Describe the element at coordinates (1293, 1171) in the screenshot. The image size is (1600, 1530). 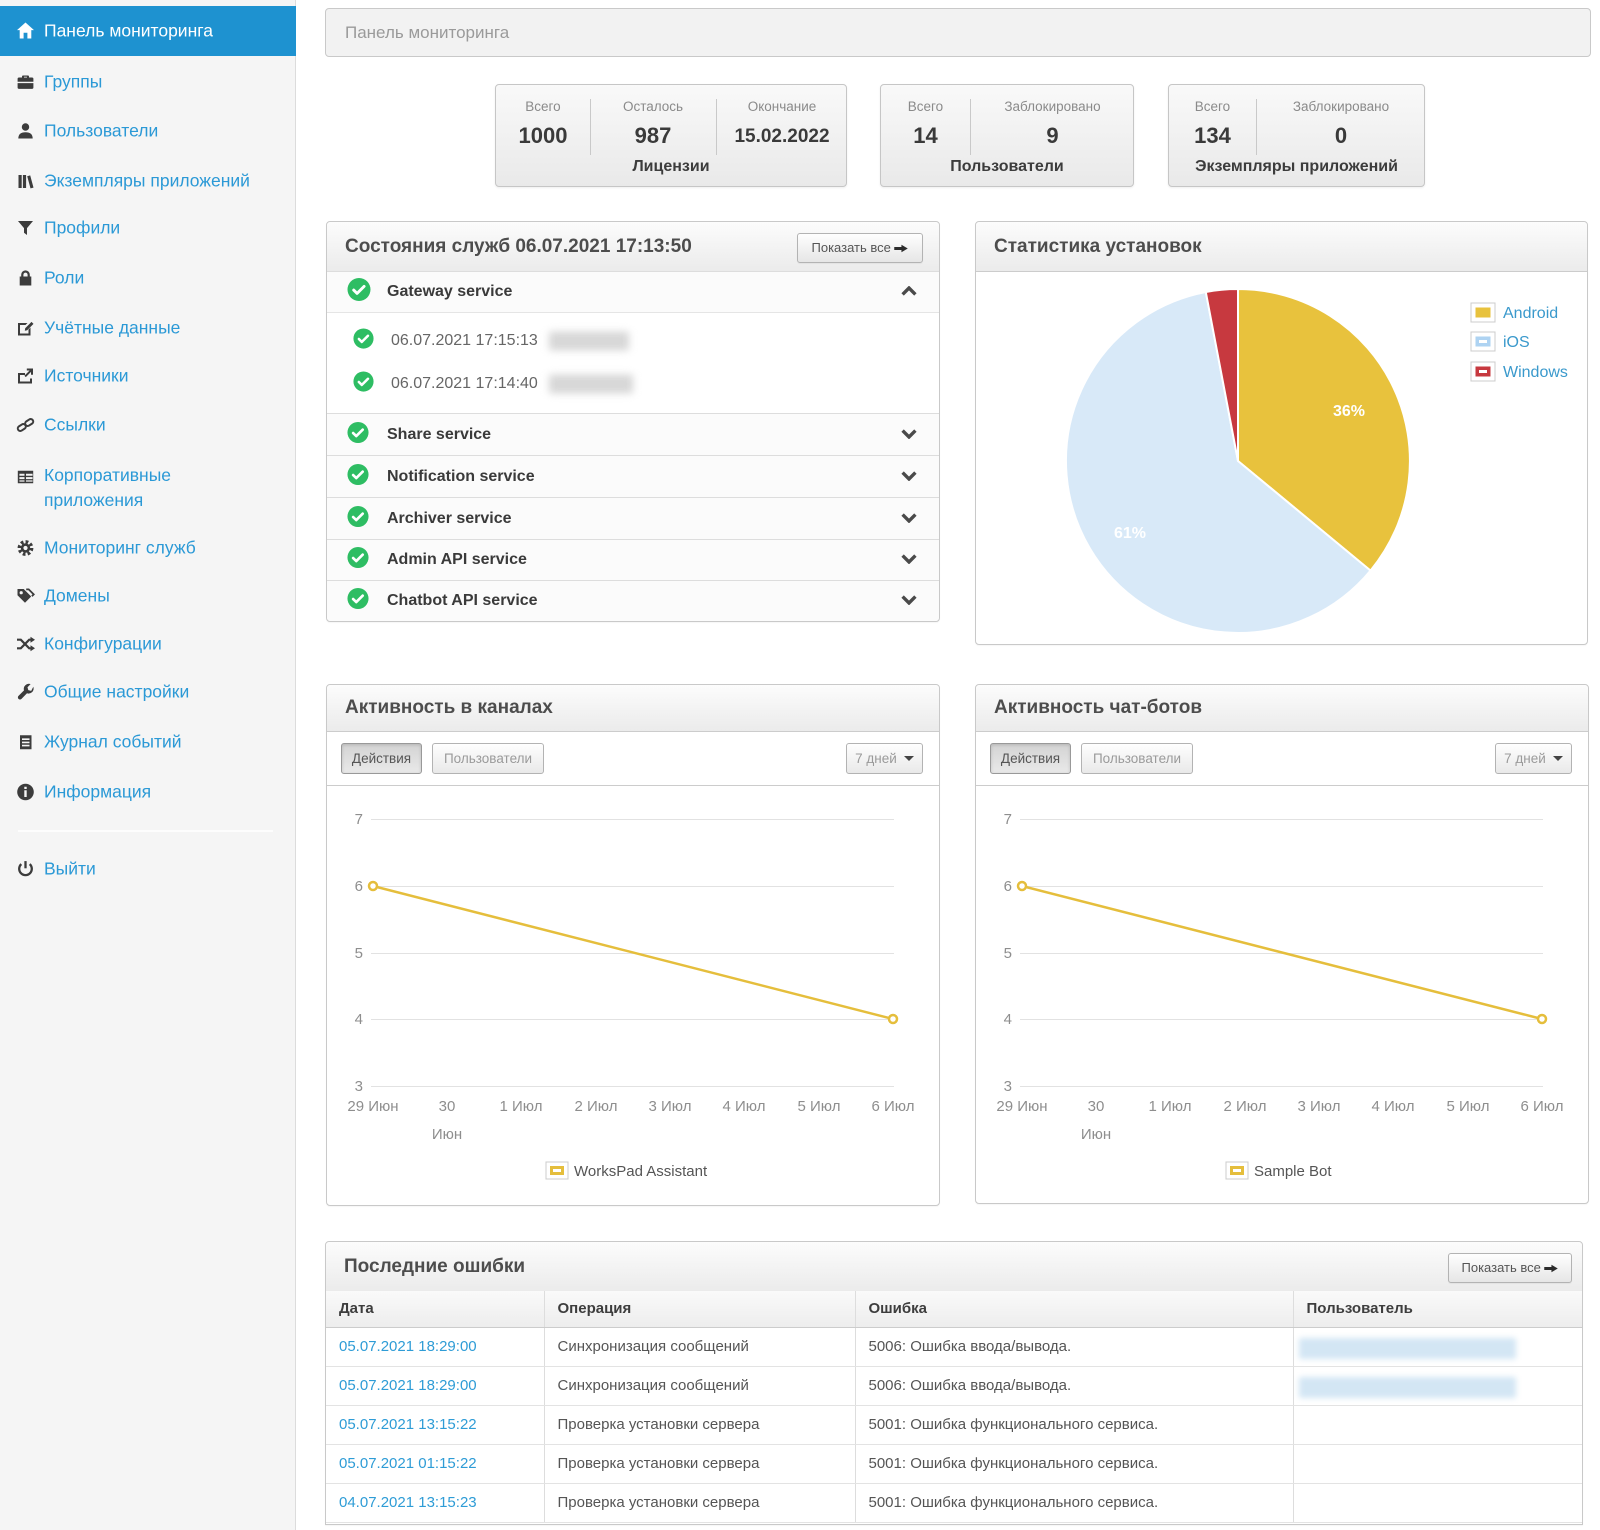
I see `svg-text: Sample Bot` at that location.